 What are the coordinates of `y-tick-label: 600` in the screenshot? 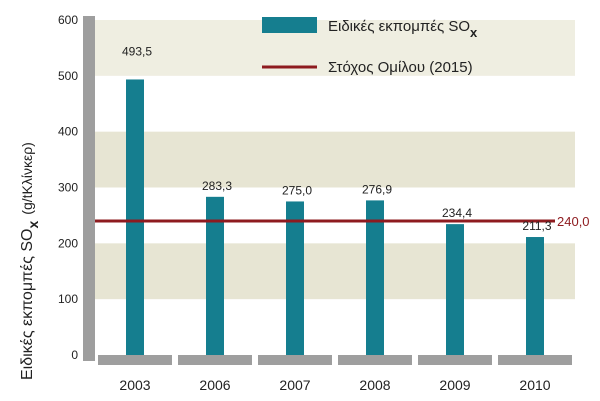 It's located at (68, 20).